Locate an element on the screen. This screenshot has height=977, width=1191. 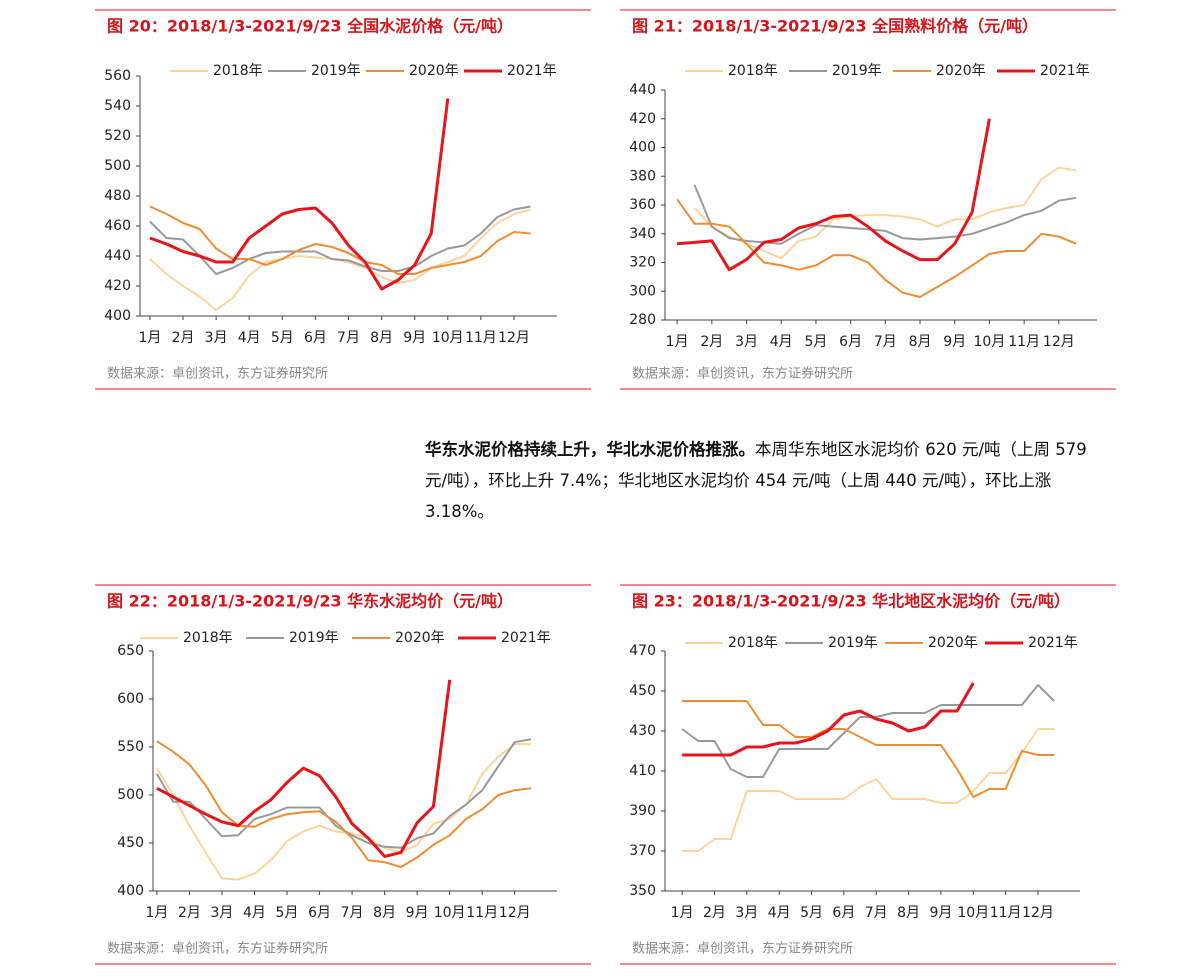
chart-title: 图 22：2018/1/3-2021/9/23 华东水泥均价（元/吨） is located at coordinates (310, 601).